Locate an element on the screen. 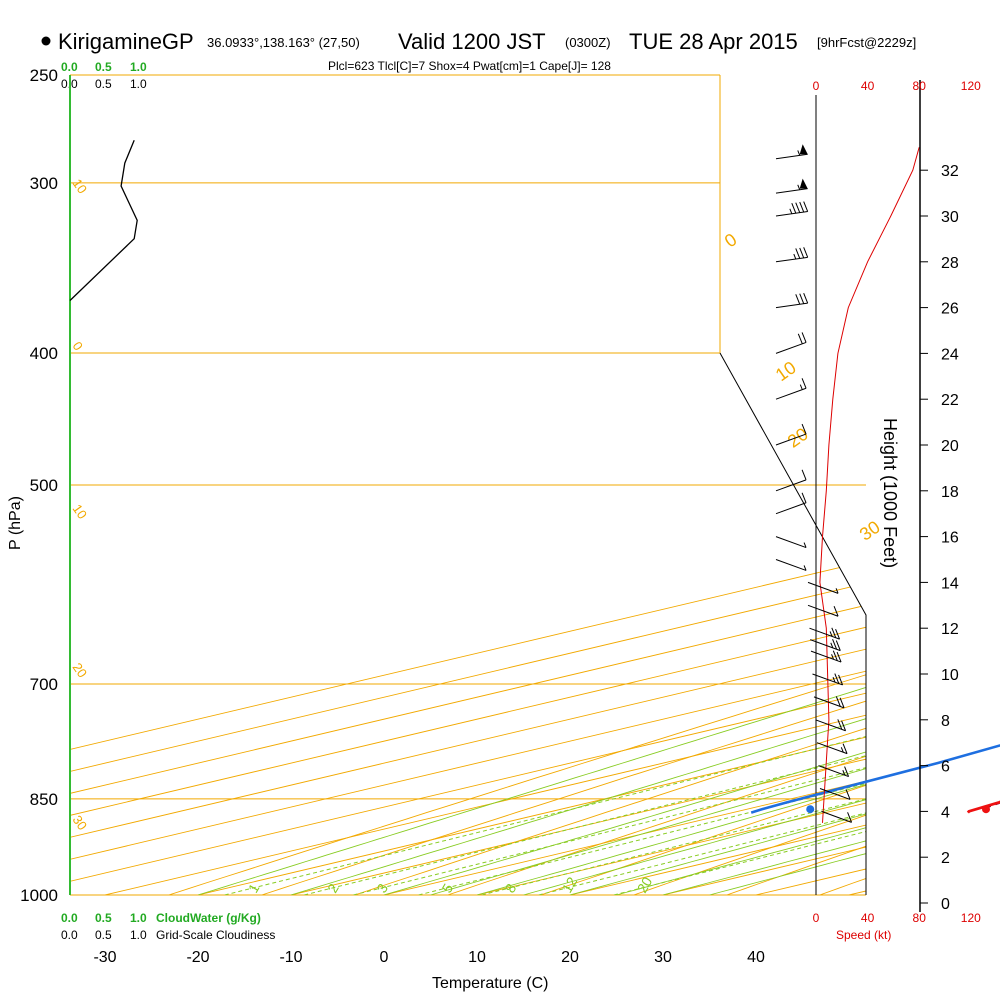  cloud-tick-top: 0.5 is located at coordinates (103, 67).